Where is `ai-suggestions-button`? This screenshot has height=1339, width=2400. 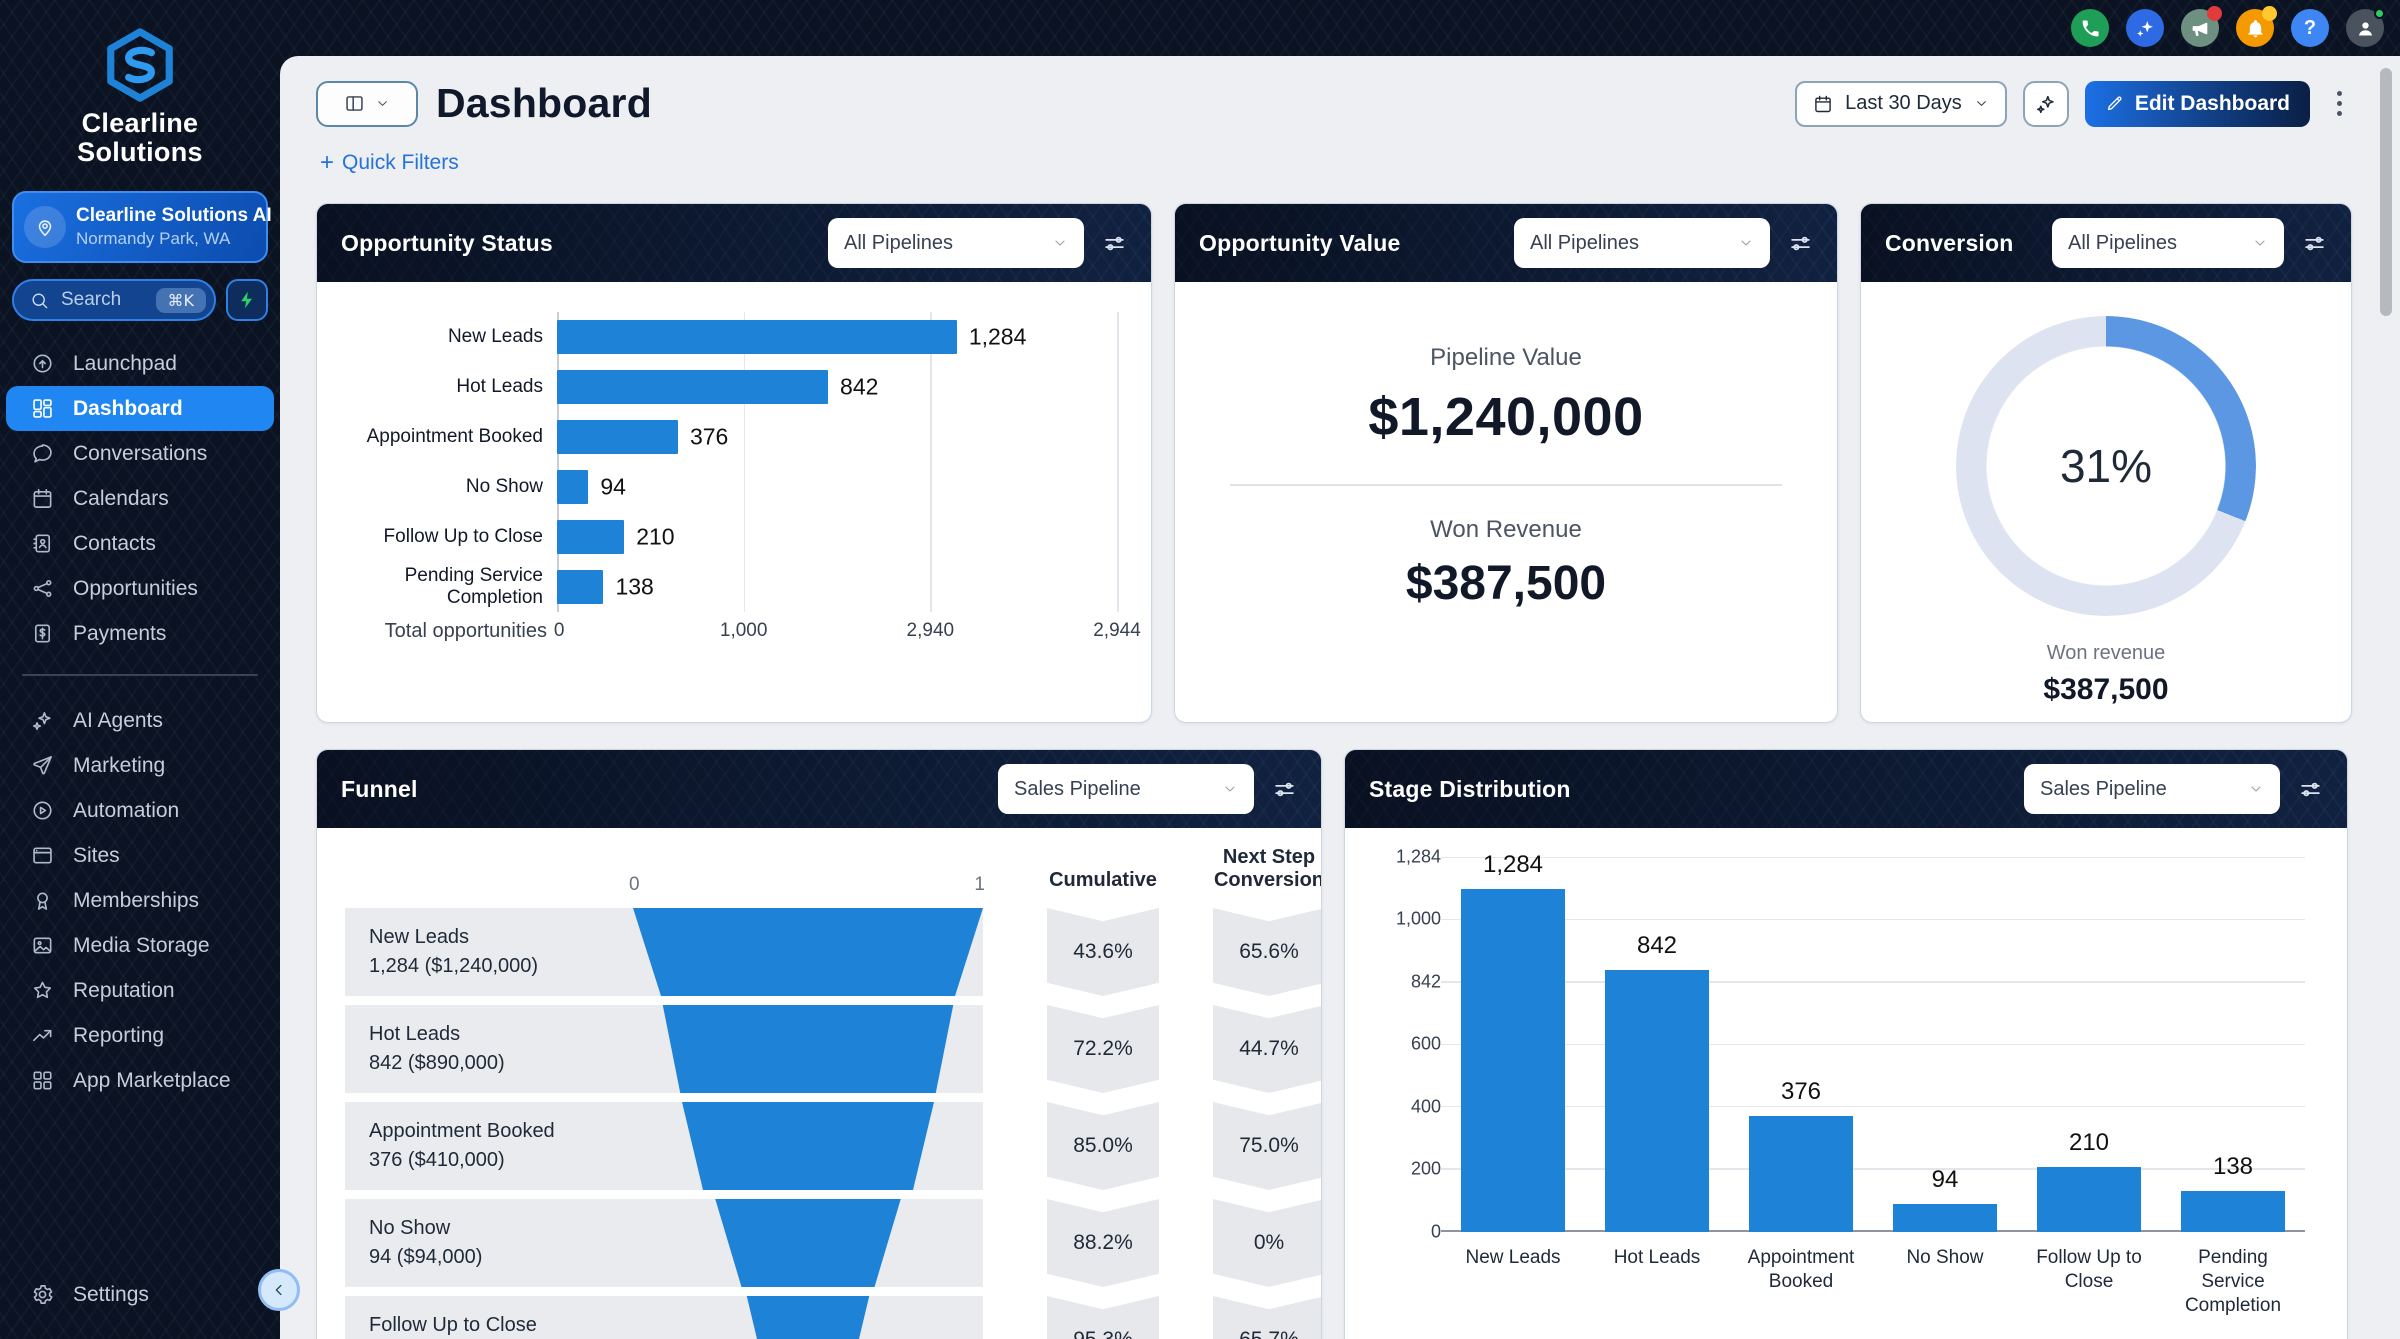
ai-suggestions-button is located at coordinates (2045, 103).